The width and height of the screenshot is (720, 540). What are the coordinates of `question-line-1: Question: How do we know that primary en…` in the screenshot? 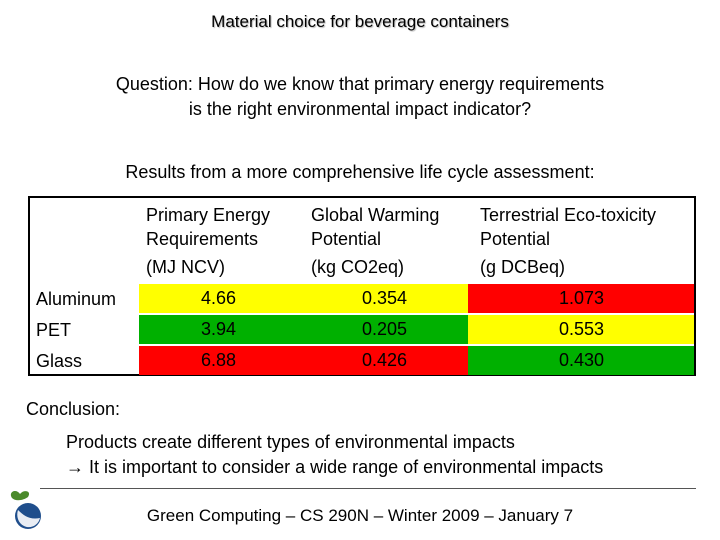 It's located at (360, 84).